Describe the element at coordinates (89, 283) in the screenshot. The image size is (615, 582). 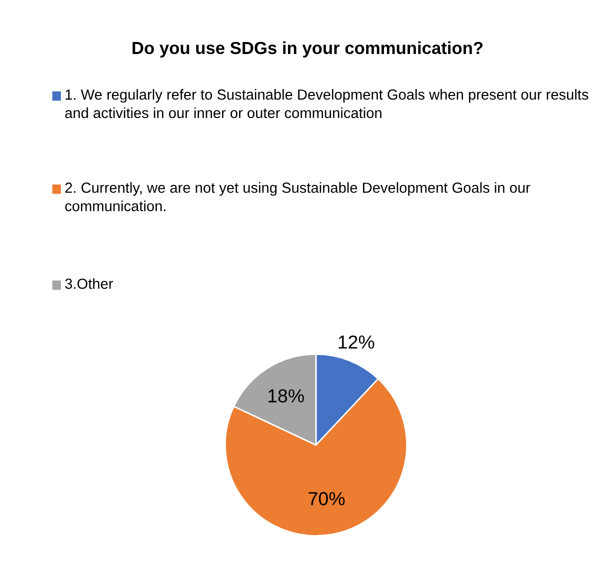
I see `legend-label: 3.Other` at that location.